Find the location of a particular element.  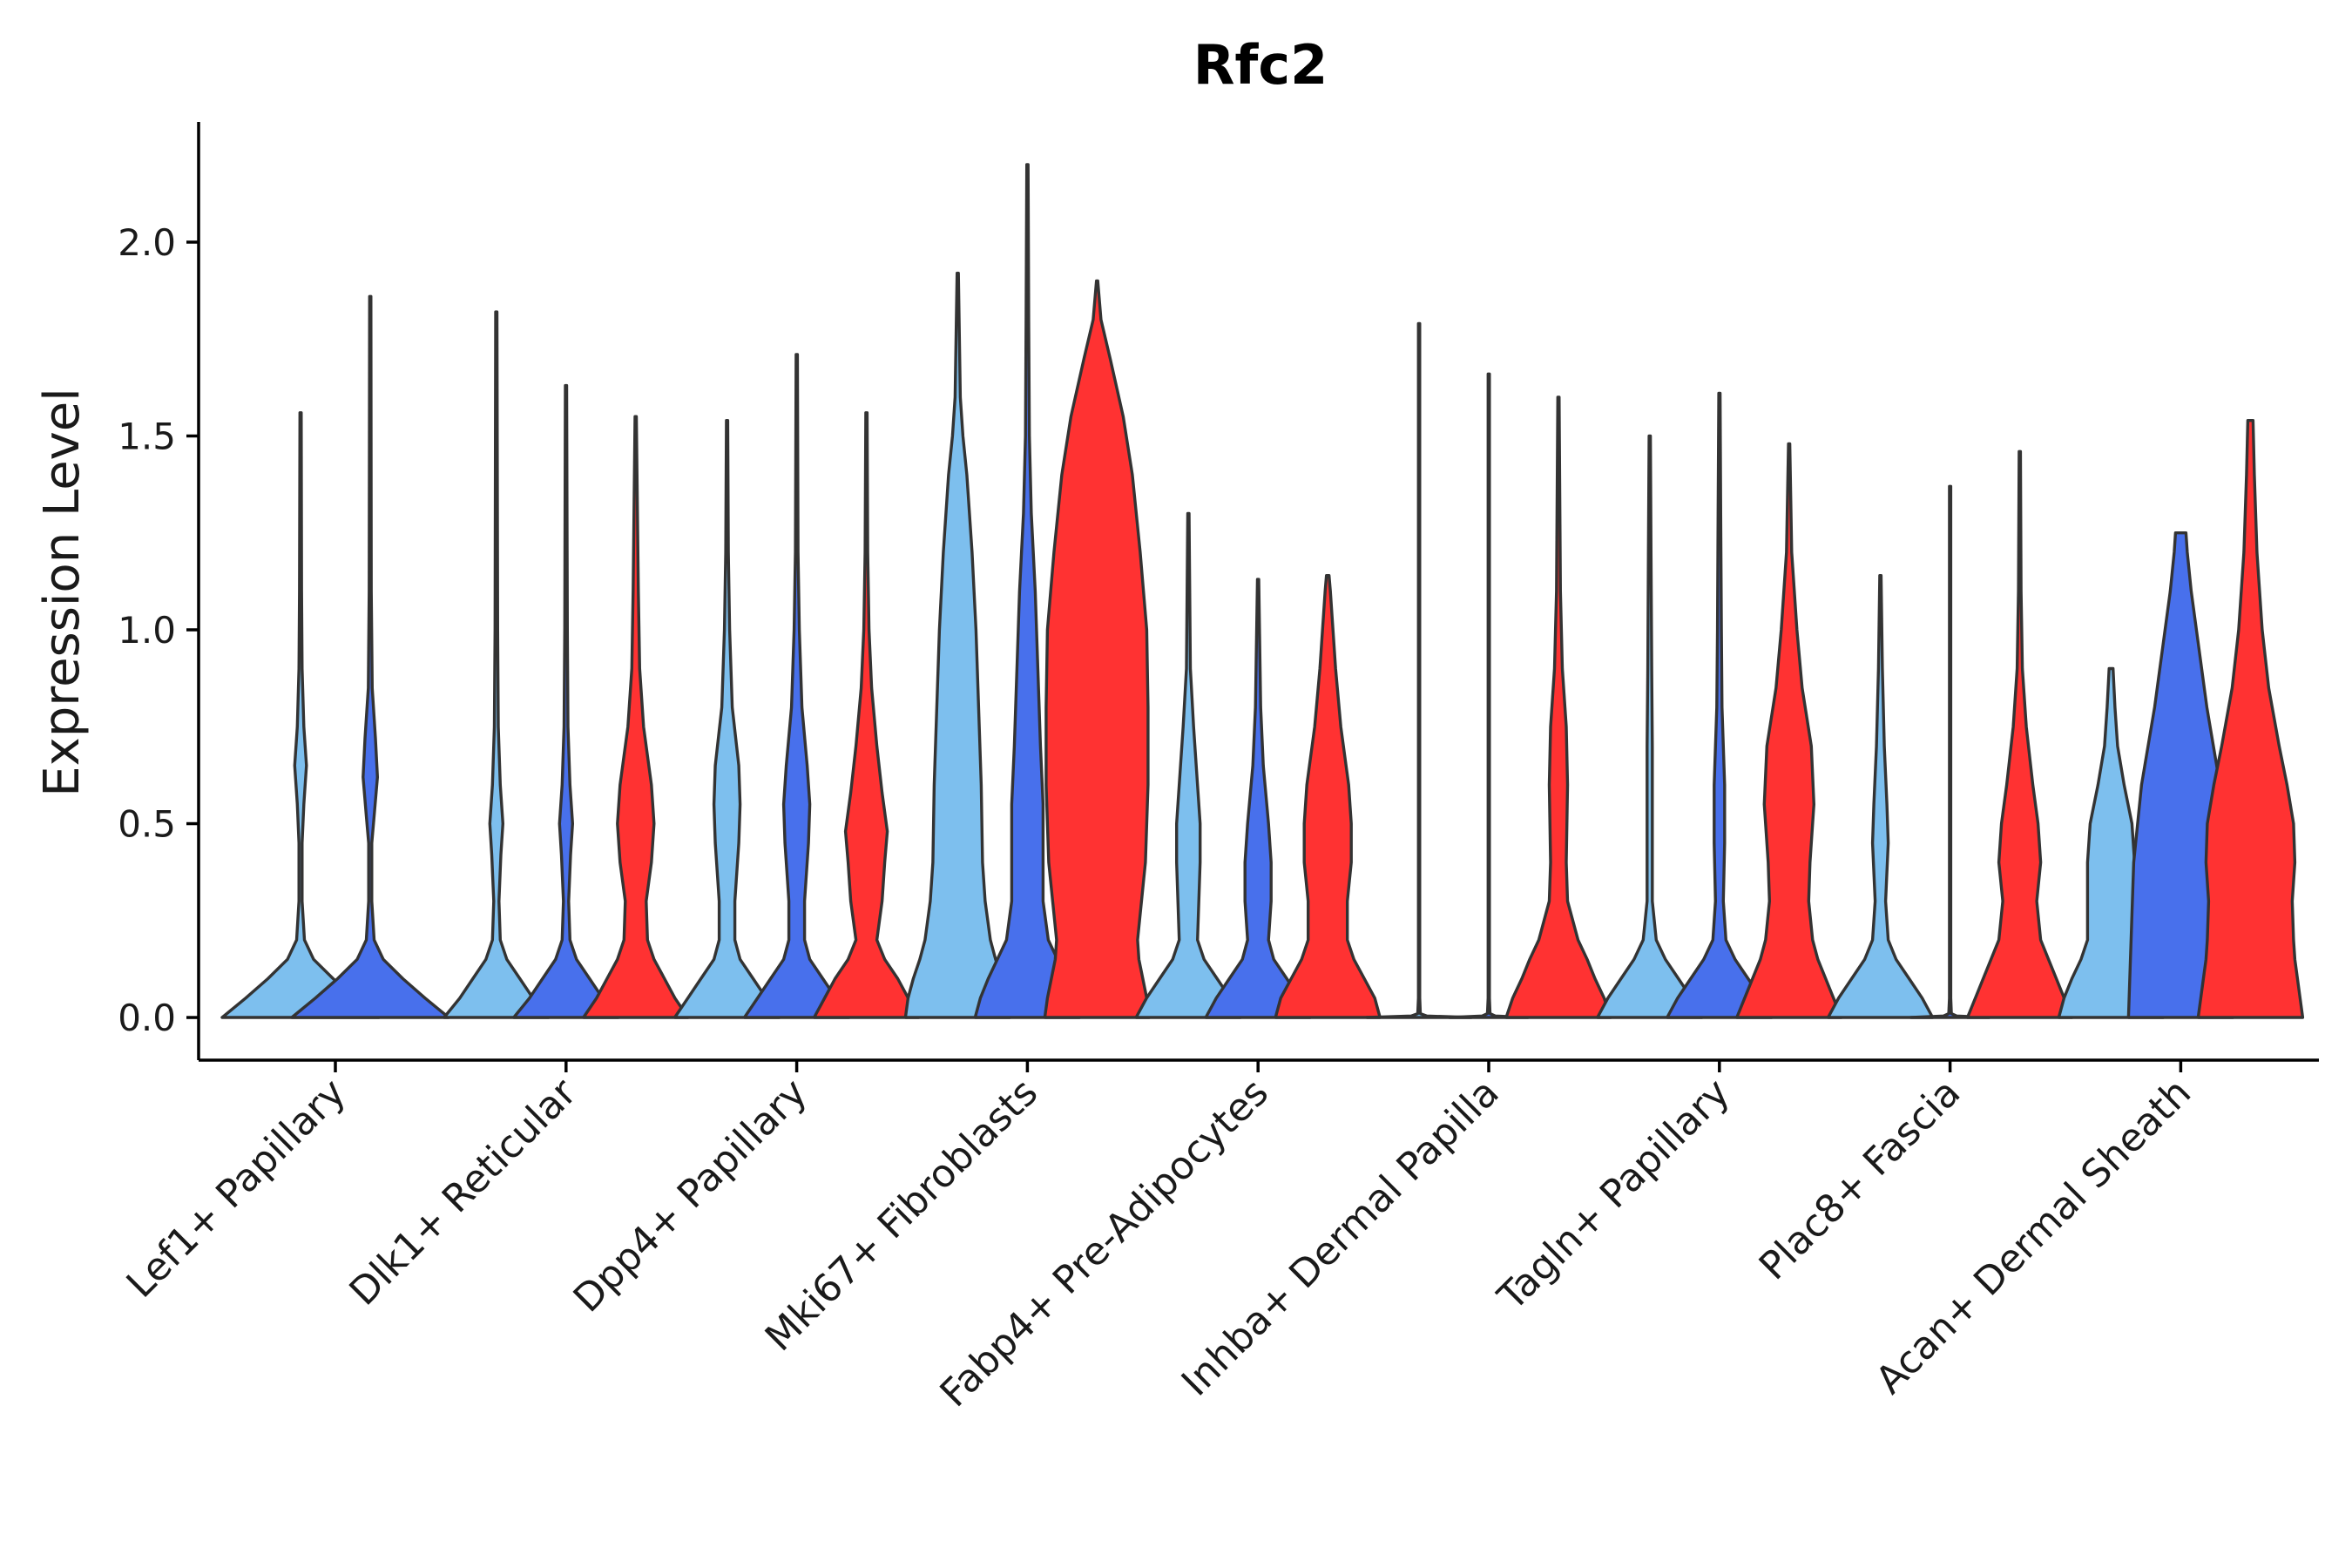

x-tick-label: Tagln+ Papillary is located at coordinates (1614, 1195).